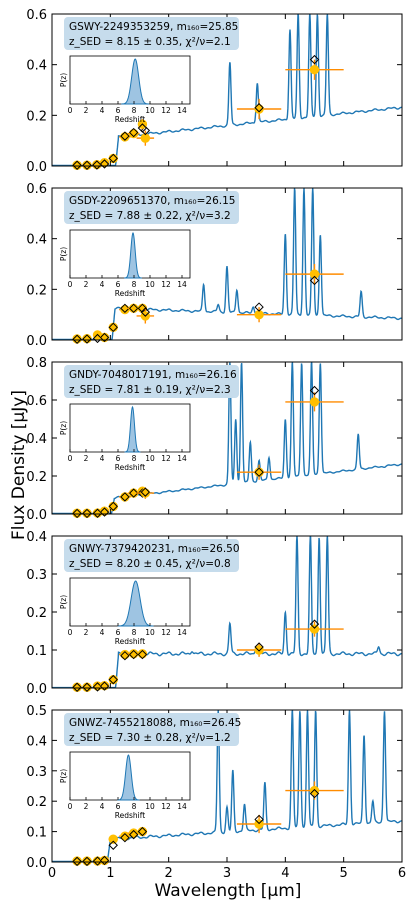  What do you see at coordinates (52, 873) in the screenshot?
I see `x-tick-label: 0` at bounding box center [52, 873].